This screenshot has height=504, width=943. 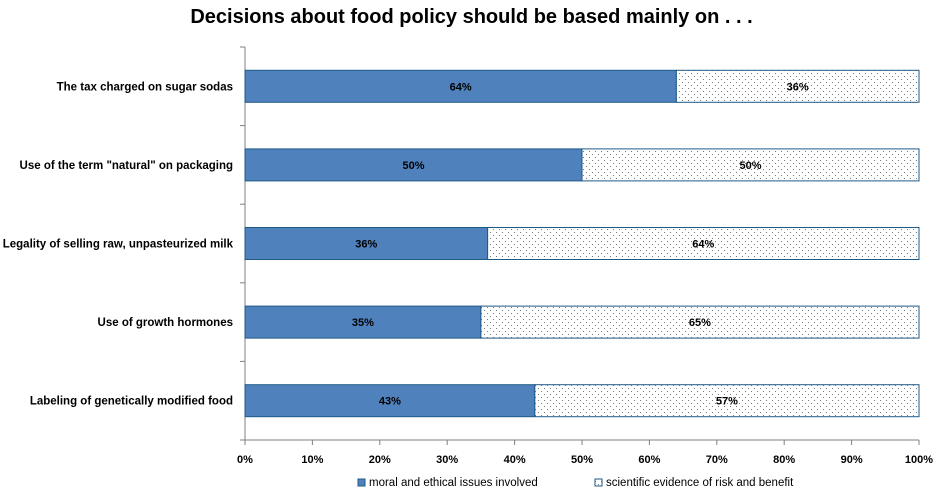 What do you see at coordinates (245, 460) in the screenshot?
I see `x-tick-label: 0%` at bounding box center [245, 460].